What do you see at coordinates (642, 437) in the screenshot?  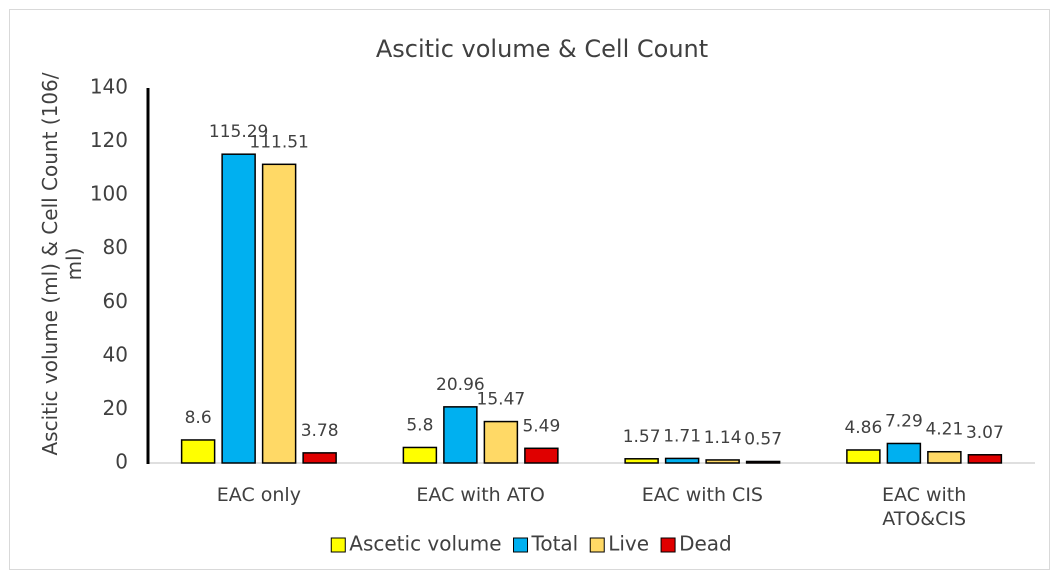 I see `value-label: 1.57` at bounding box center [642, 437].